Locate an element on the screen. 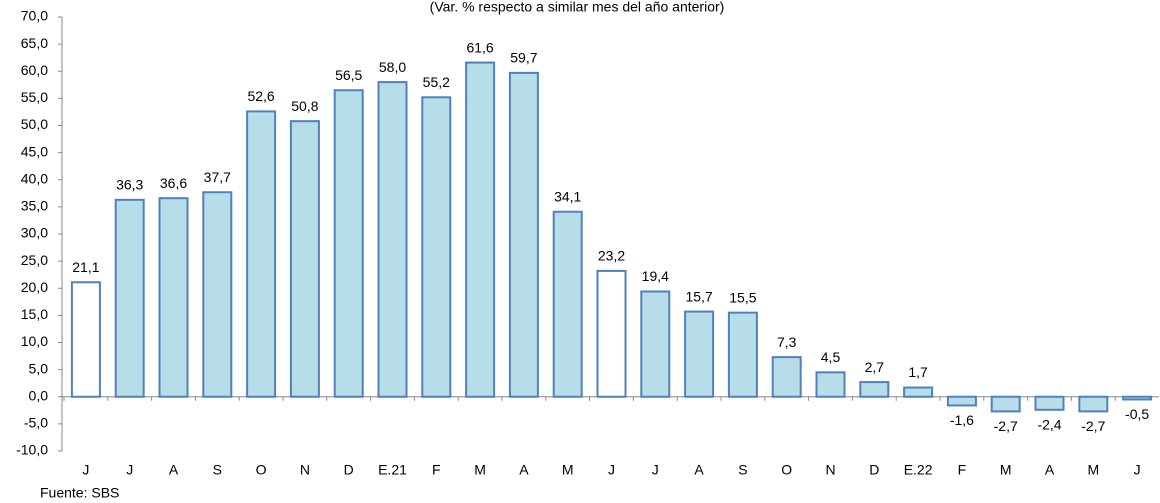  data-label: 56,5 is located at coordinates (348, 75).